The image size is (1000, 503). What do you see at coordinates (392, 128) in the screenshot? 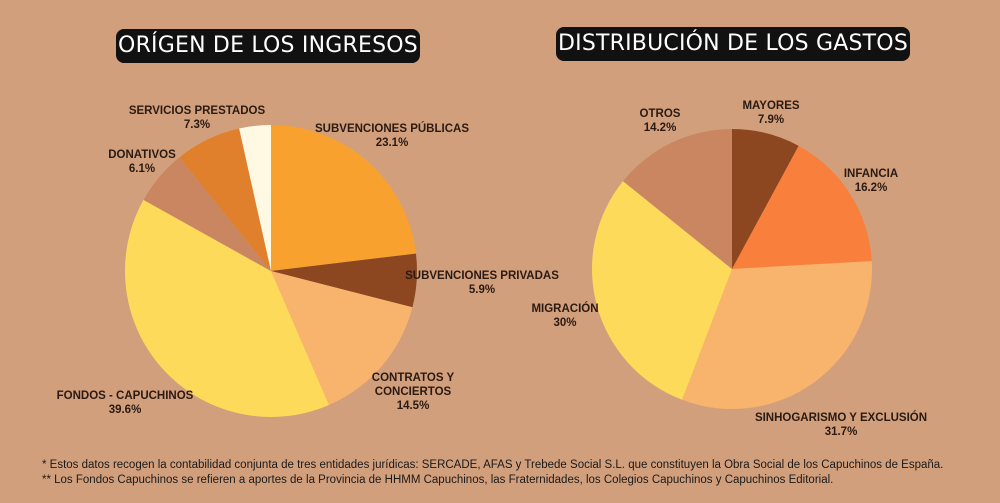
I see `slice-name-label: SUBVENCIONES PÚBLICAS` at bounding box center [392, 128].